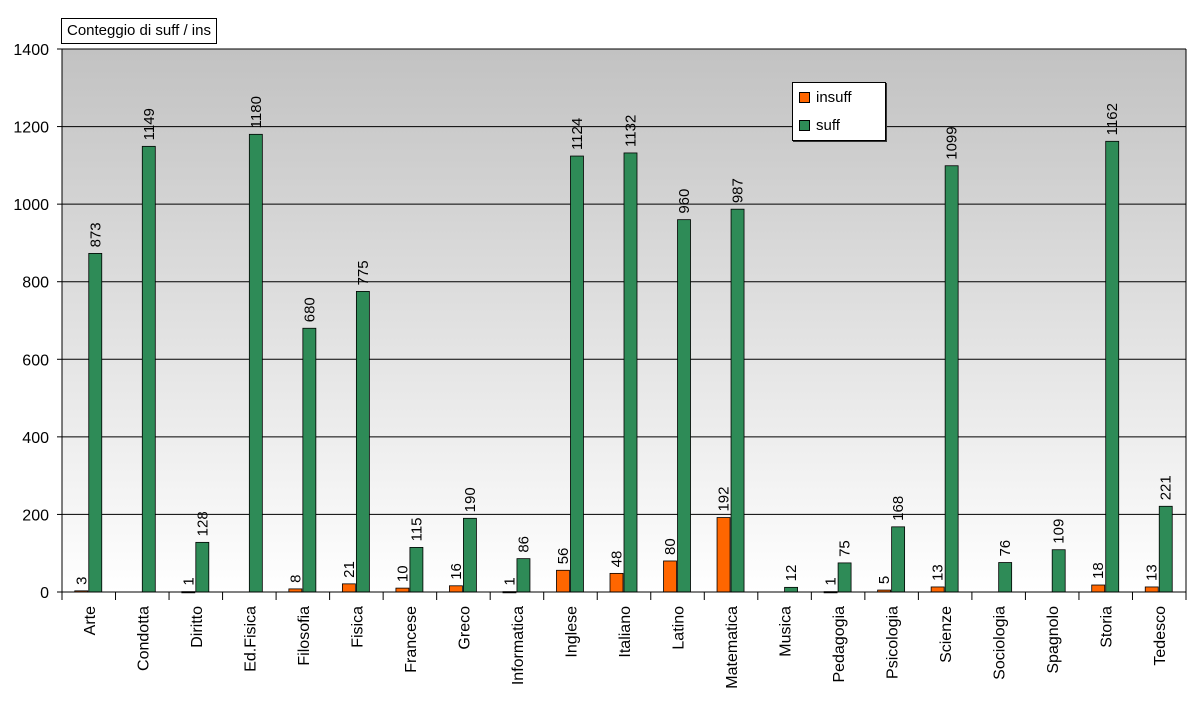 Image resolution: width=1195 pixels, height=704 pixels. Describe the element at coordinates (31, 50) in the screenshot. I see `y-tick-label: 1400` at that location.